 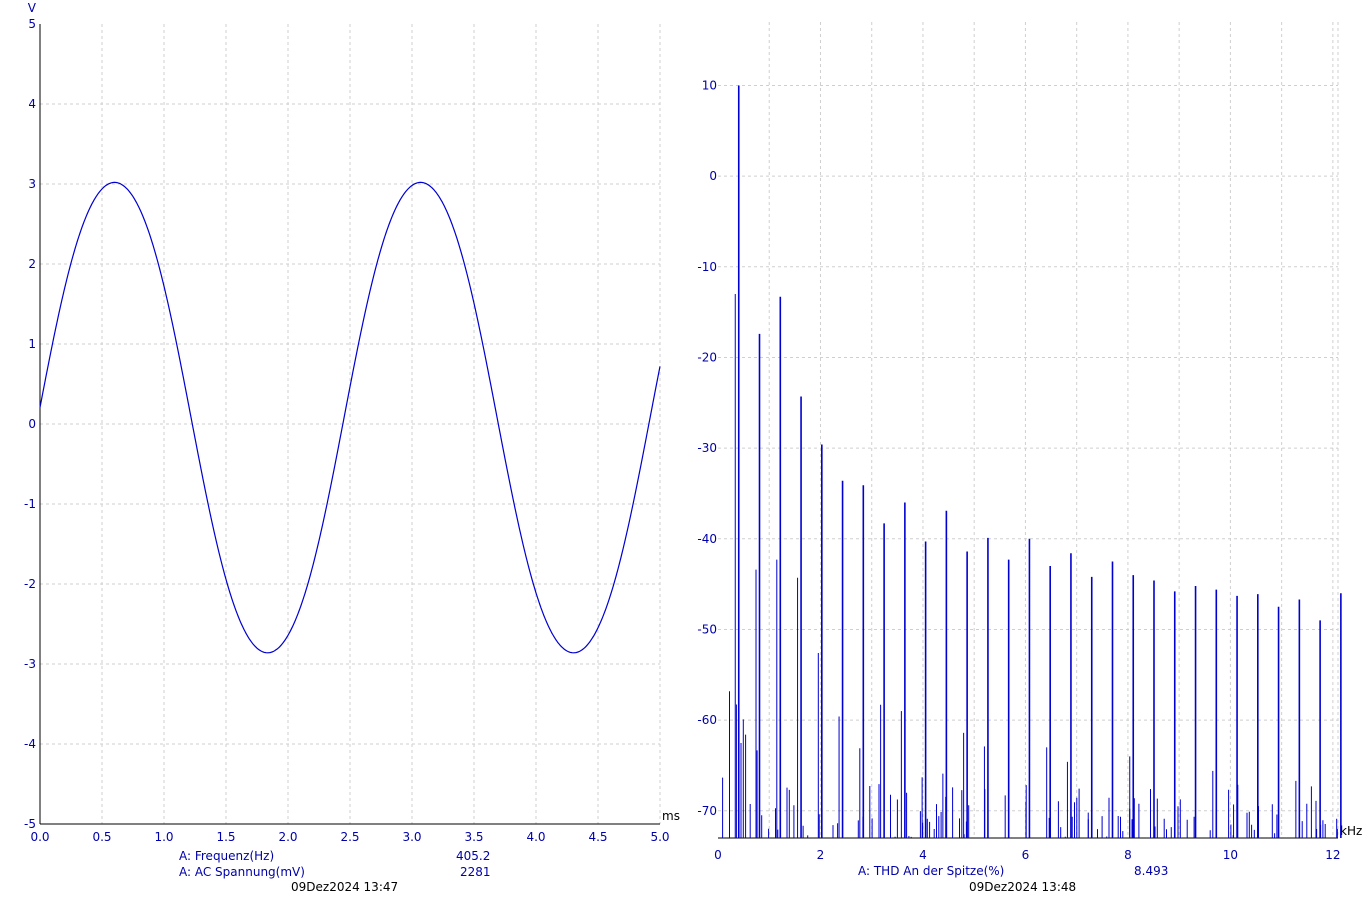 I want to click on frequency-readout-value: 405.2, so click(x=473, y=856).